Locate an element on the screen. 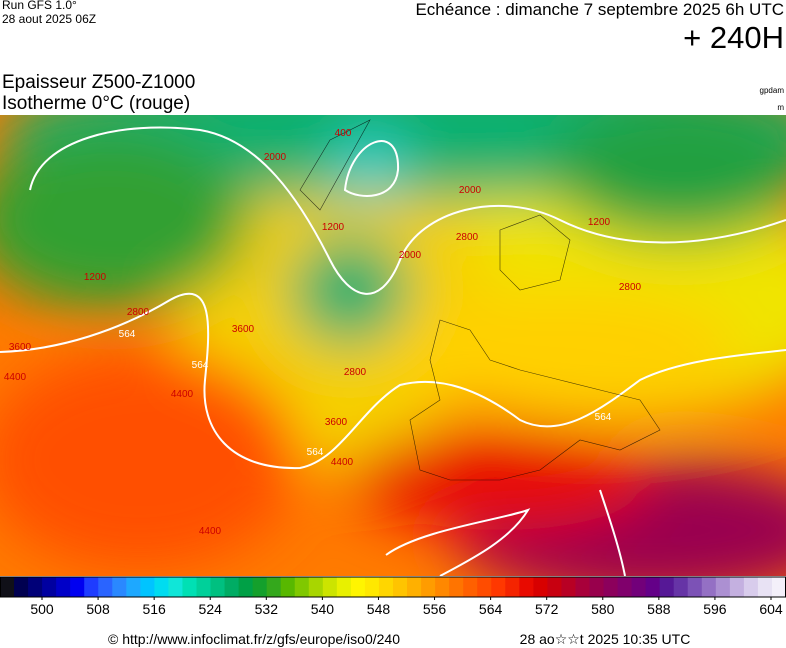 The width and height of the screenshot is (786, 648). tick-label: 532 is located at coordinates (267, 609).